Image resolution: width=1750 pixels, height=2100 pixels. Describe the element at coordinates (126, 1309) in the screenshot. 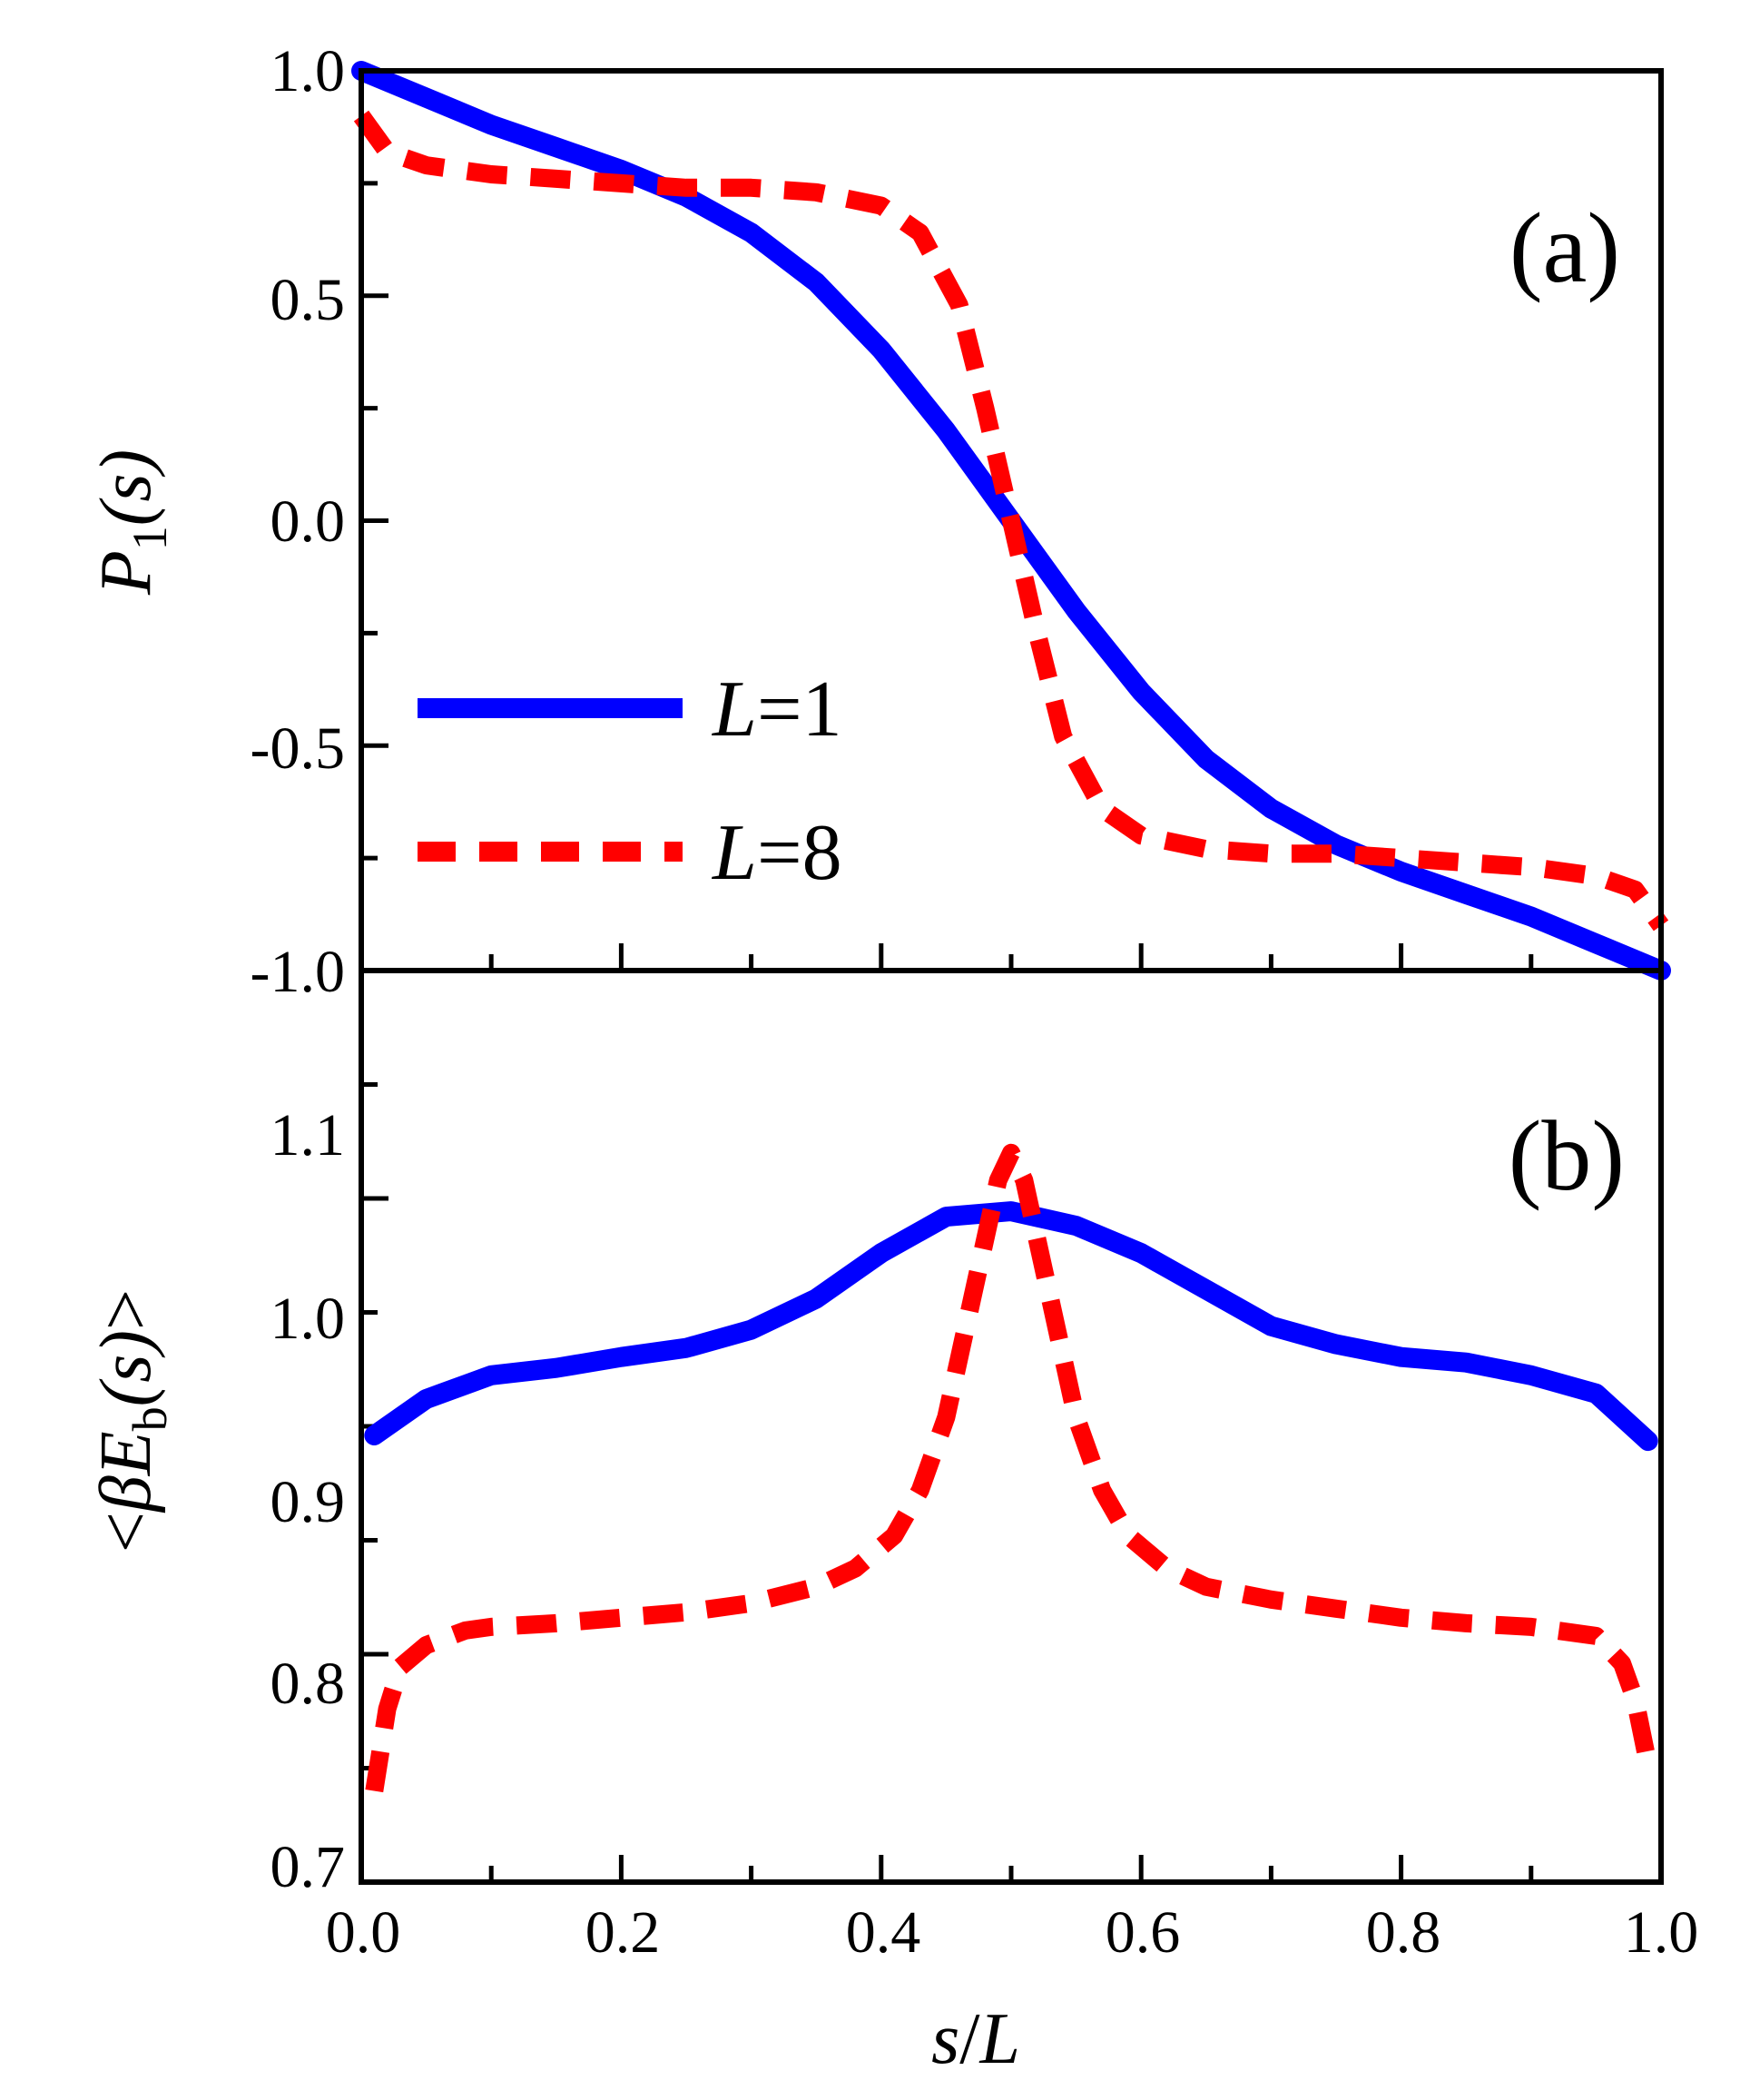

I see `panel-b-ylabel-gt: >` at that location.